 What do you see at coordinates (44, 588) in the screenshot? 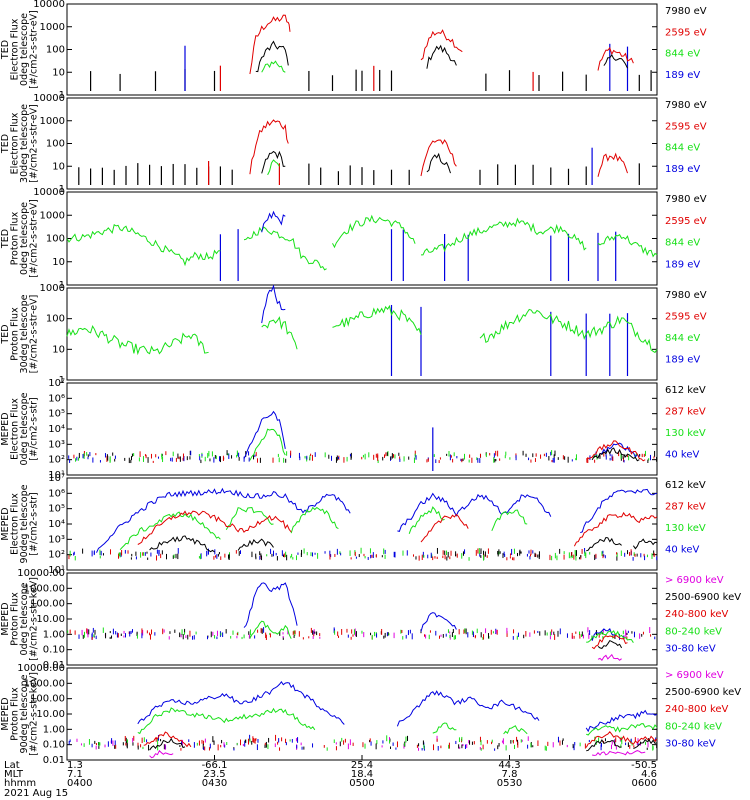
I see `y-tick-label: 1000.00` at bounding box center [44, 588].